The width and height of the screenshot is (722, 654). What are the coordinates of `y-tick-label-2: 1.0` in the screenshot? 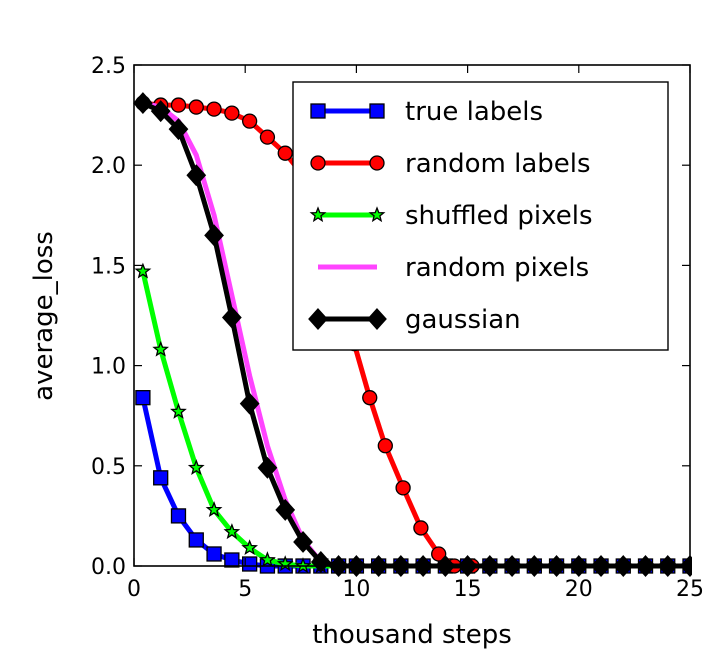 It's located at (108, 367).